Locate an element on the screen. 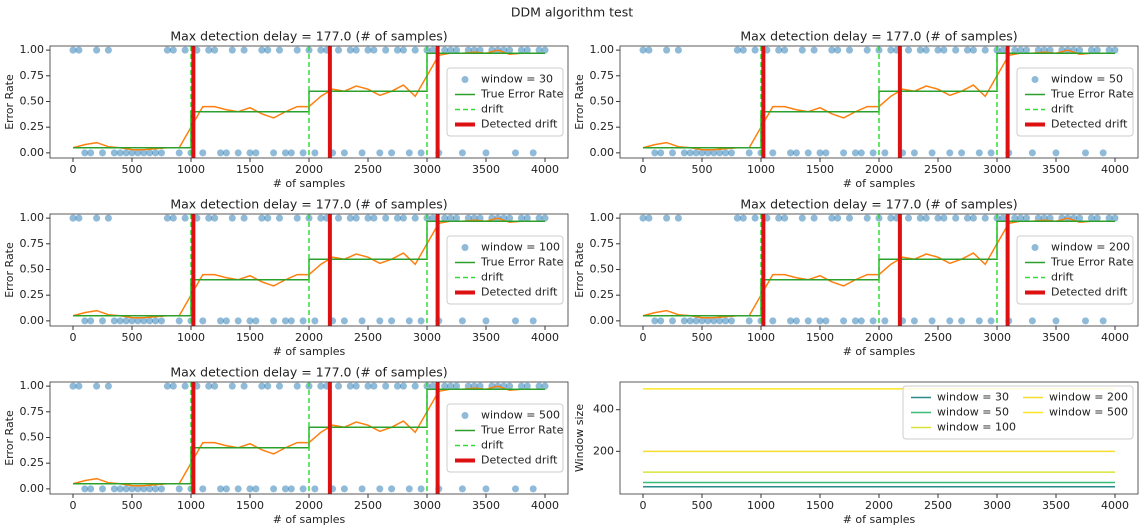  y-tick-label: 200 is located at coordinates (603, 450).